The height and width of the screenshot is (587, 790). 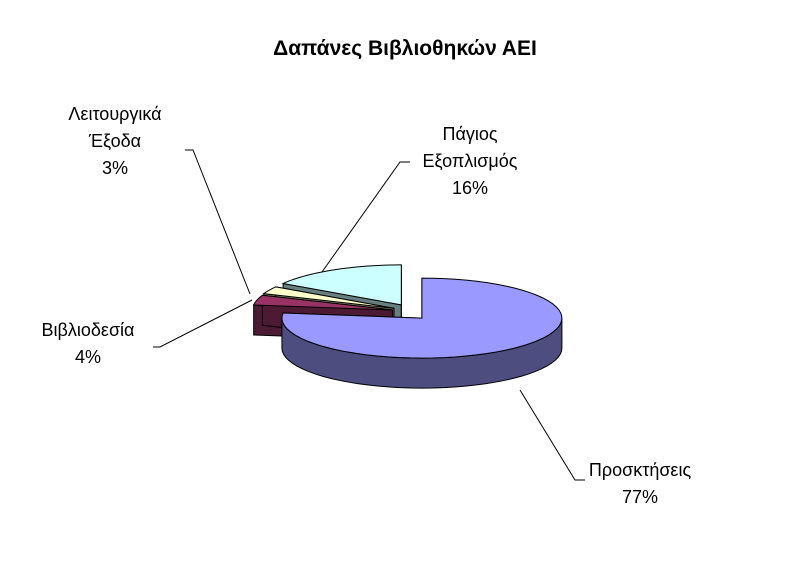 I want to click on pie-slice, so click(x=422, y=333).